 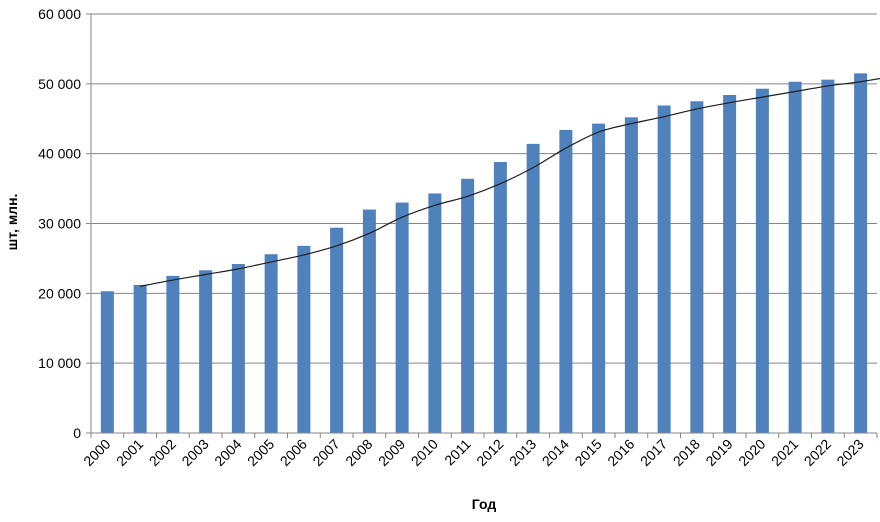 What do you see at coordinates (555, 452) in the screenshot?
I see `x-tick-label: 2014` at bounding box center [555, 452].